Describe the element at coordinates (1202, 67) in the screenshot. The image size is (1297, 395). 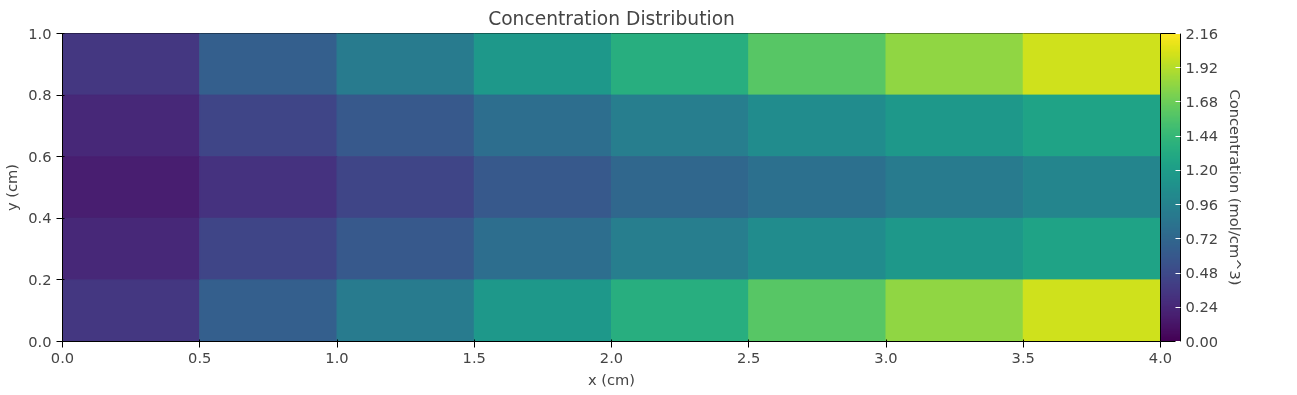
I see `color-bar-label: 1.92` at that location.